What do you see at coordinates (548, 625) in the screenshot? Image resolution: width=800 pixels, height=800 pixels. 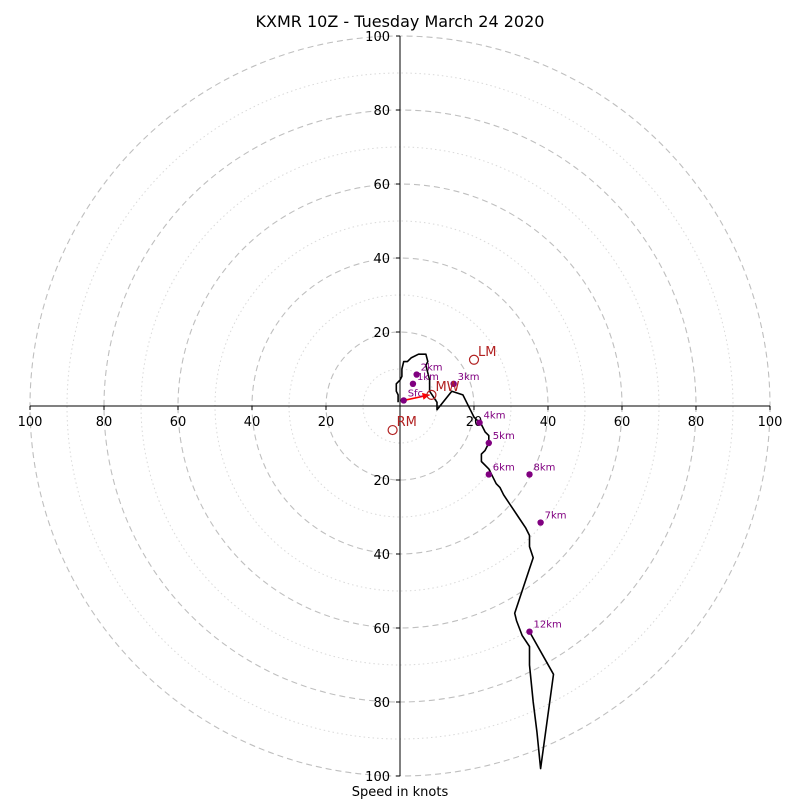 I see `height-marker-label: 12km` at bounding box center [548, 625].